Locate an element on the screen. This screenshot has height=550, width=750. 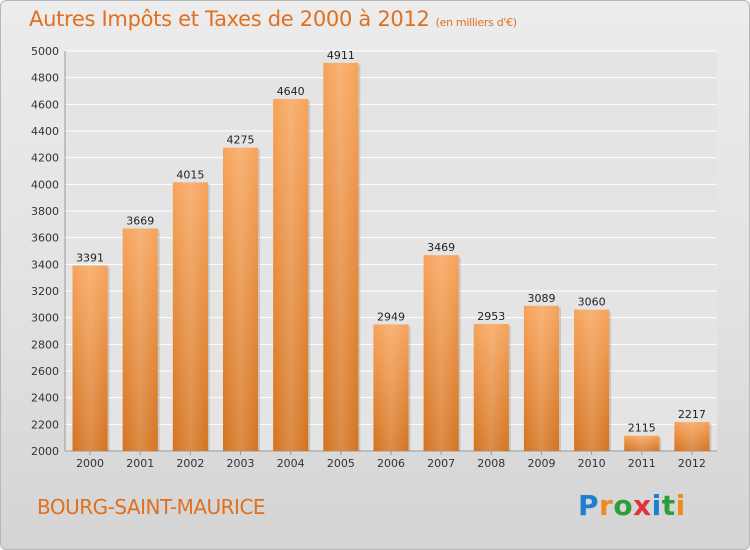
x-tick-label: 2009 is located at coordinates (541, 463).